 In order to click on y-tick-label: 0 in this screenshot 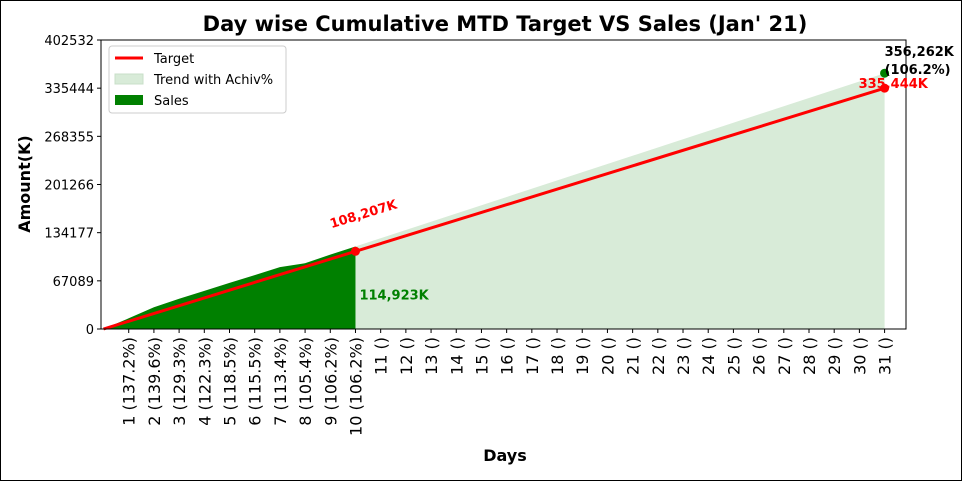, I will do `click(90, 330)`.